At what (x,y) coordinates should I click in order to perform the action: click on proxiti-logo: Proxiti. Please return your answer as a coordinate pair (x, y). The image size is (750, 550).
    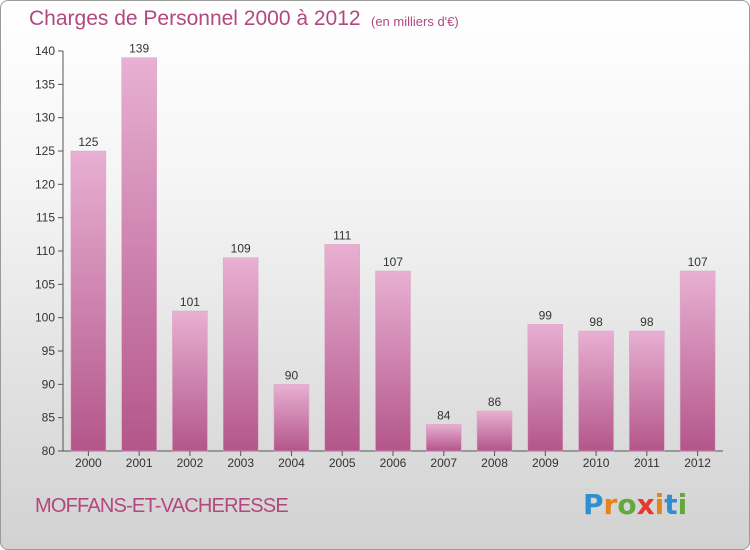
    Looking at the image, I should click on (635, 504).